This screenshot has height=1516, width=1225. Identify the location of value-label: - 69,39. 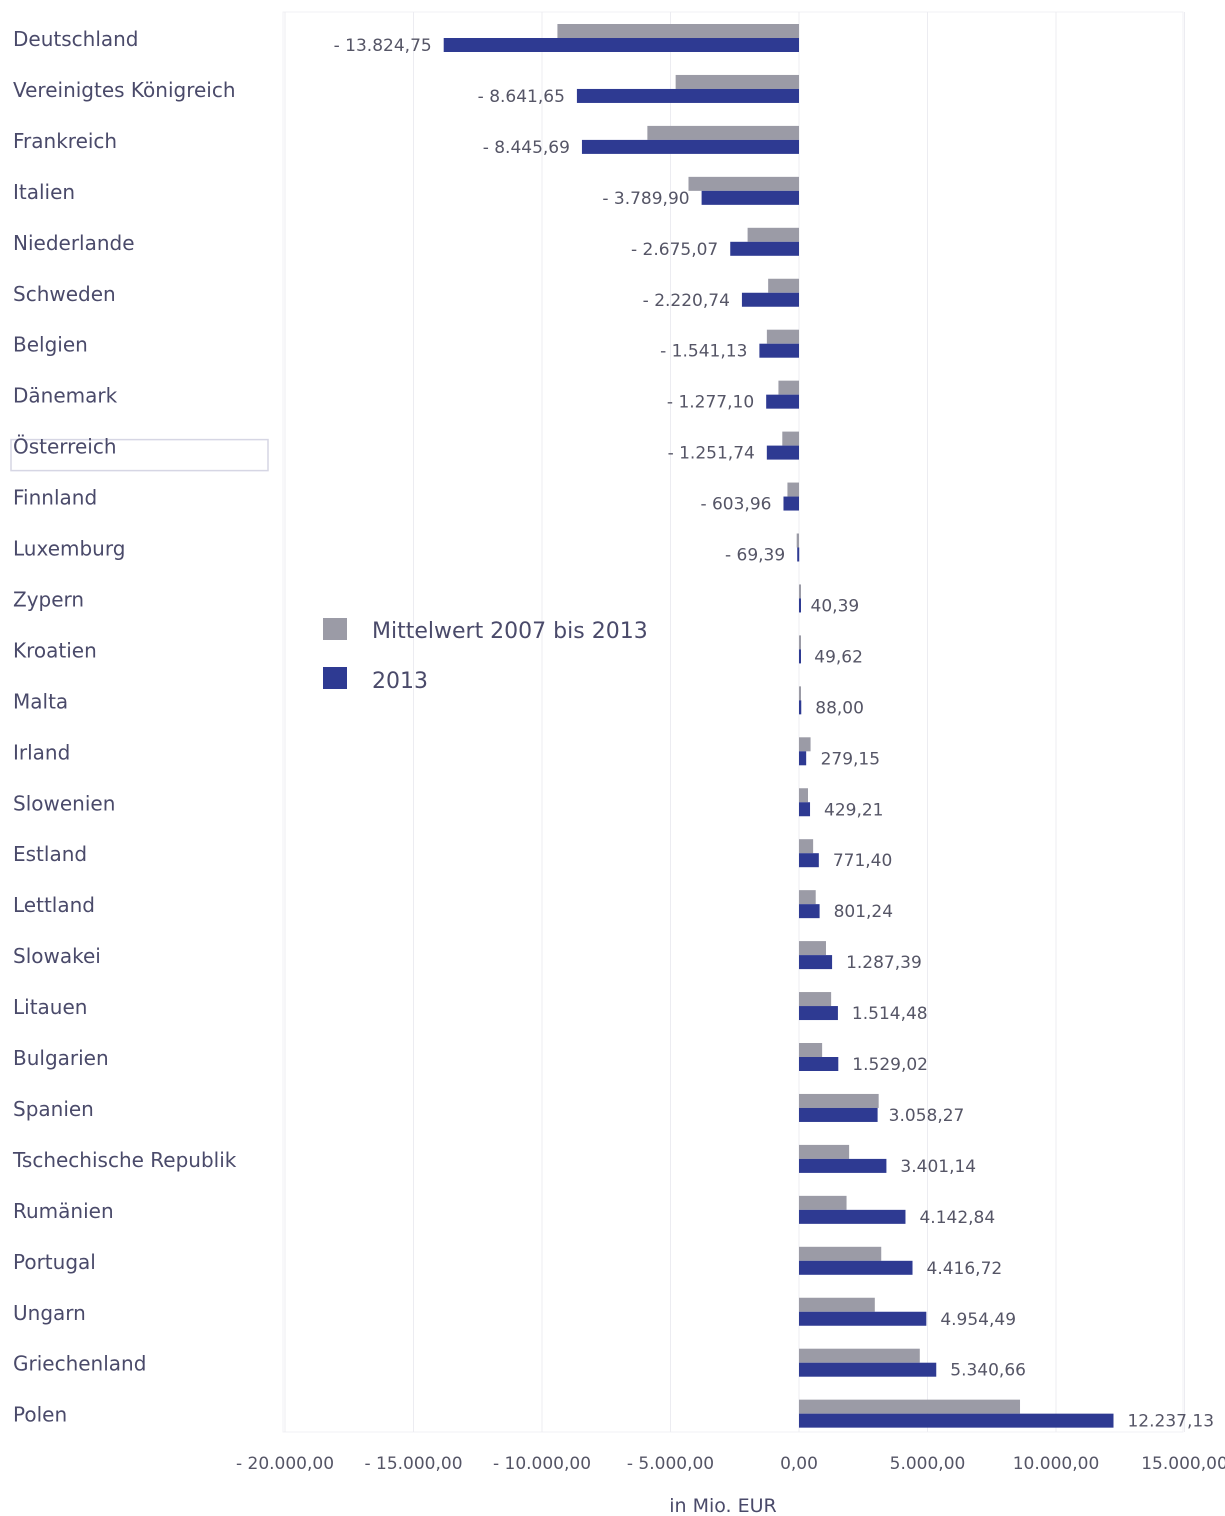
(755, 556).